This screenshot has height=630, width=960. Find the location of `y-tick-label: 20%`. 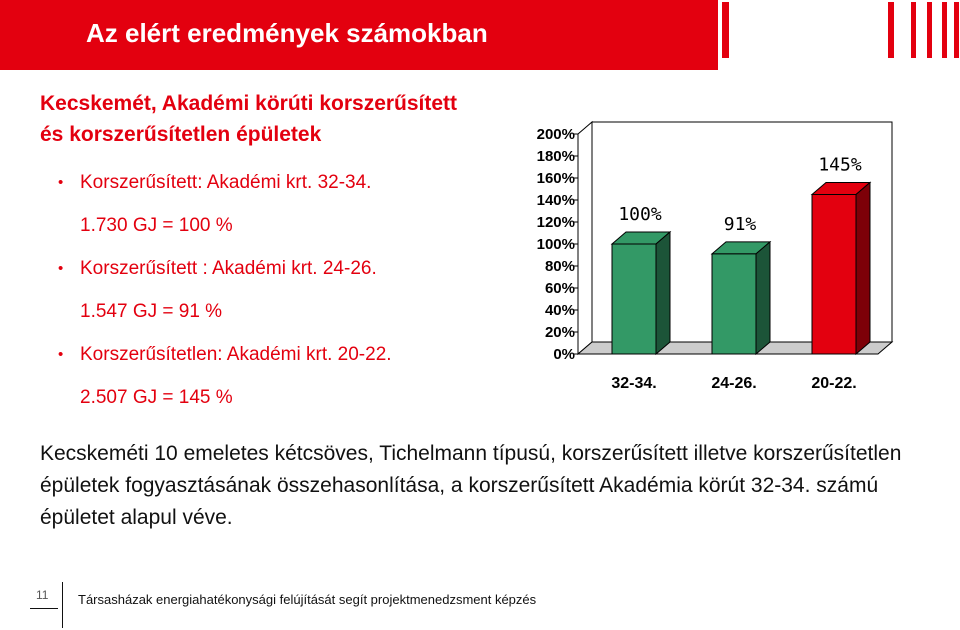

y-tick-label: 20% is located at coordinates (560, 332).